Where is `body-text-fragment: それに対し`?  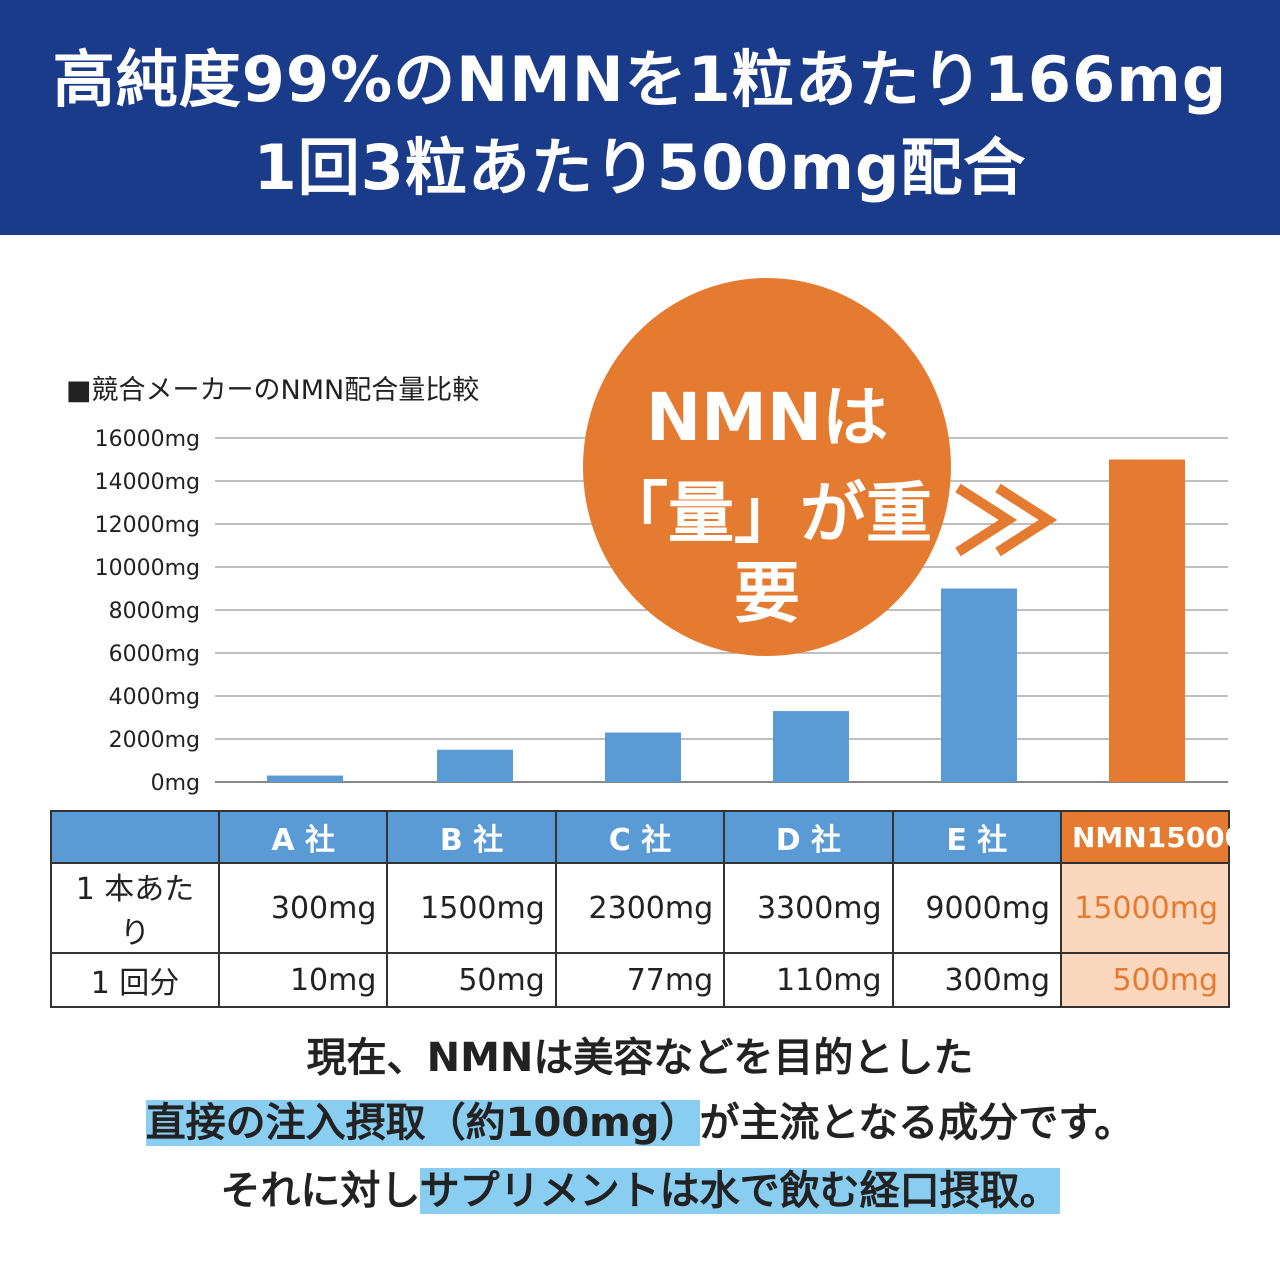
body-text-fragment: それに対し is located at coordinates (320, 1191).